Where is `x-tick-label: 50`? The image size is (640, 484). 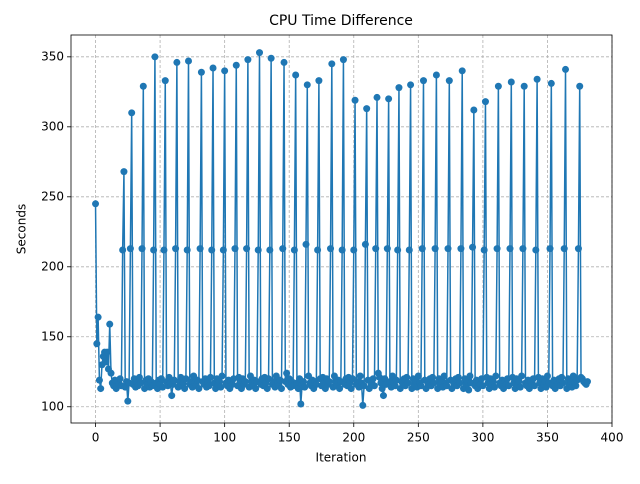 x-tick-label: 50 is located at coordinates (159, 438).